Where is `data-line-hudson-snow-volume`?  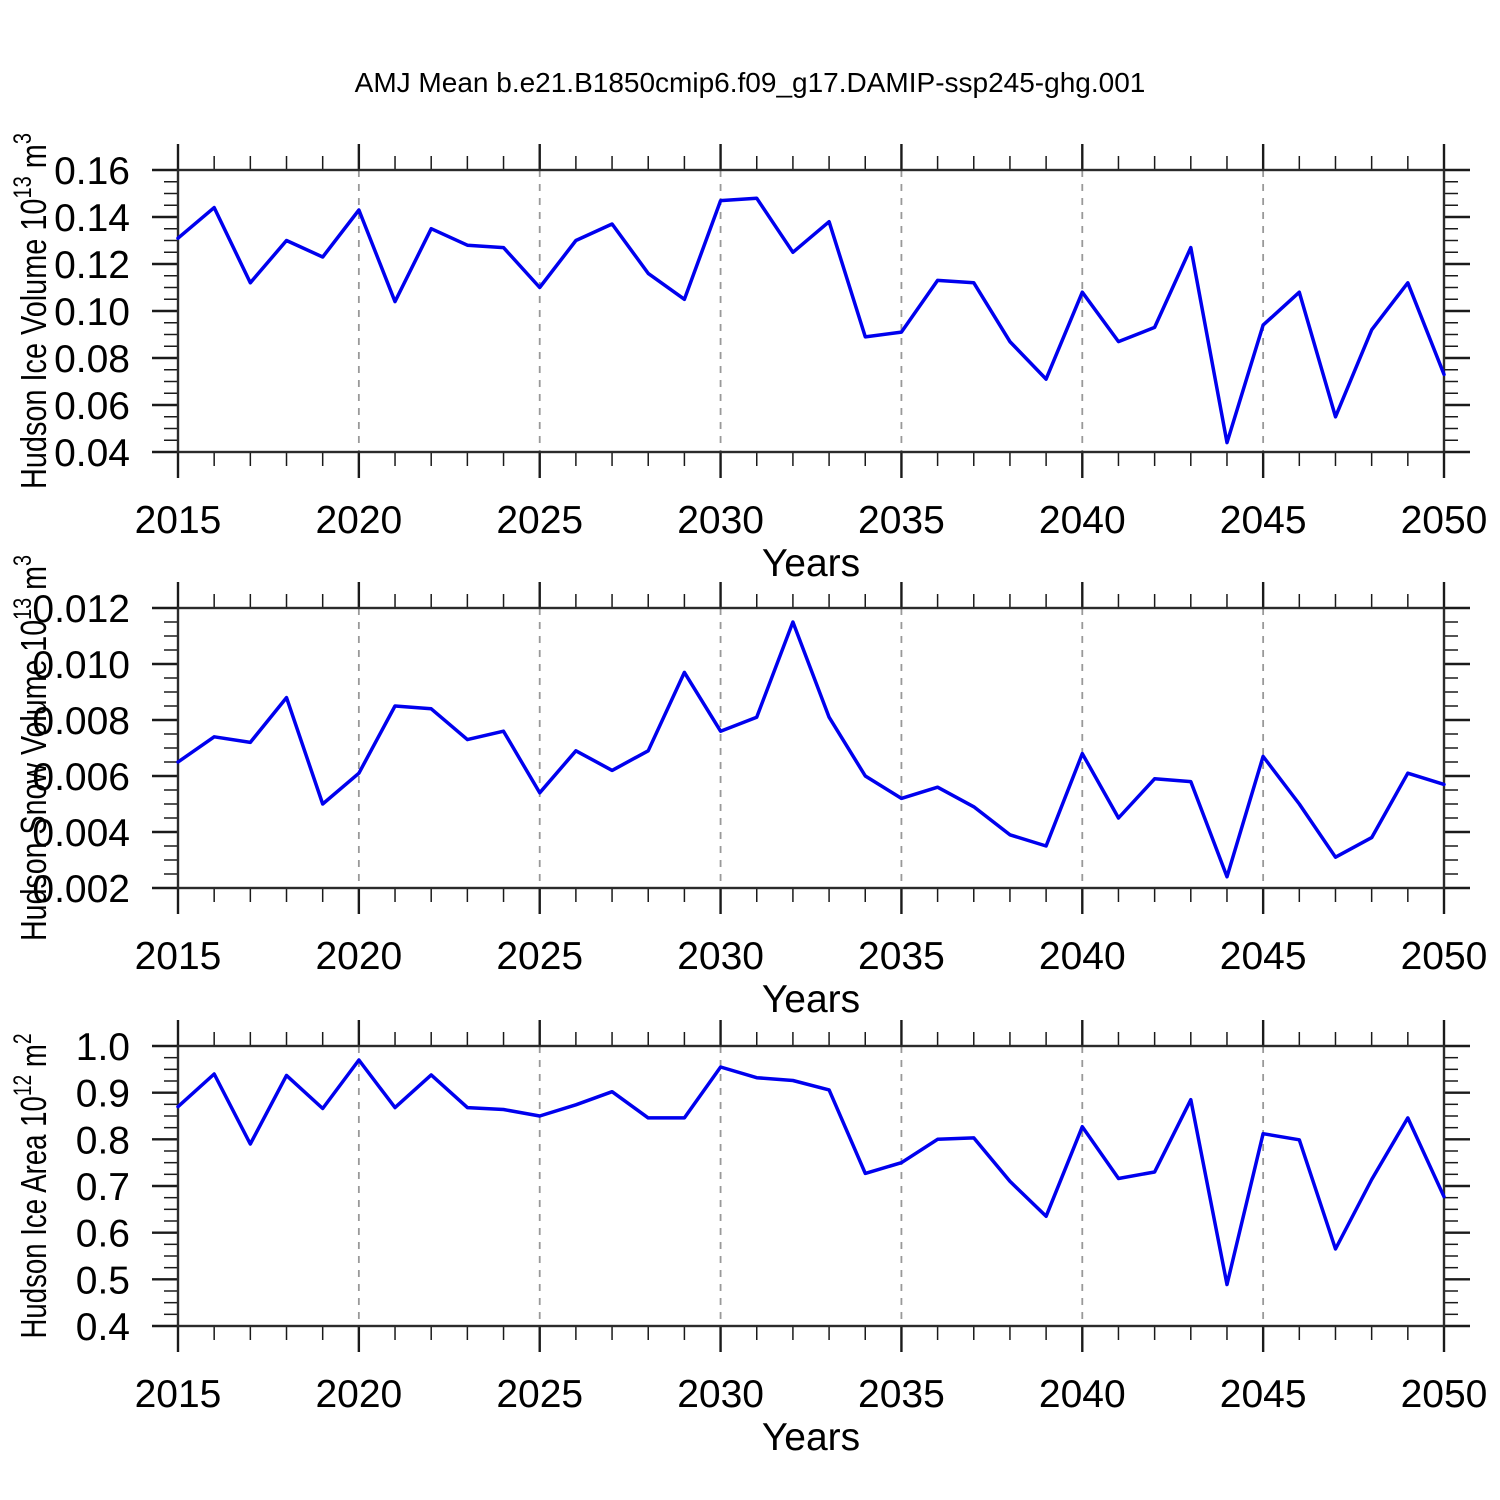
data-line-hudson-snow-volume is located at coordinates (811, 749).